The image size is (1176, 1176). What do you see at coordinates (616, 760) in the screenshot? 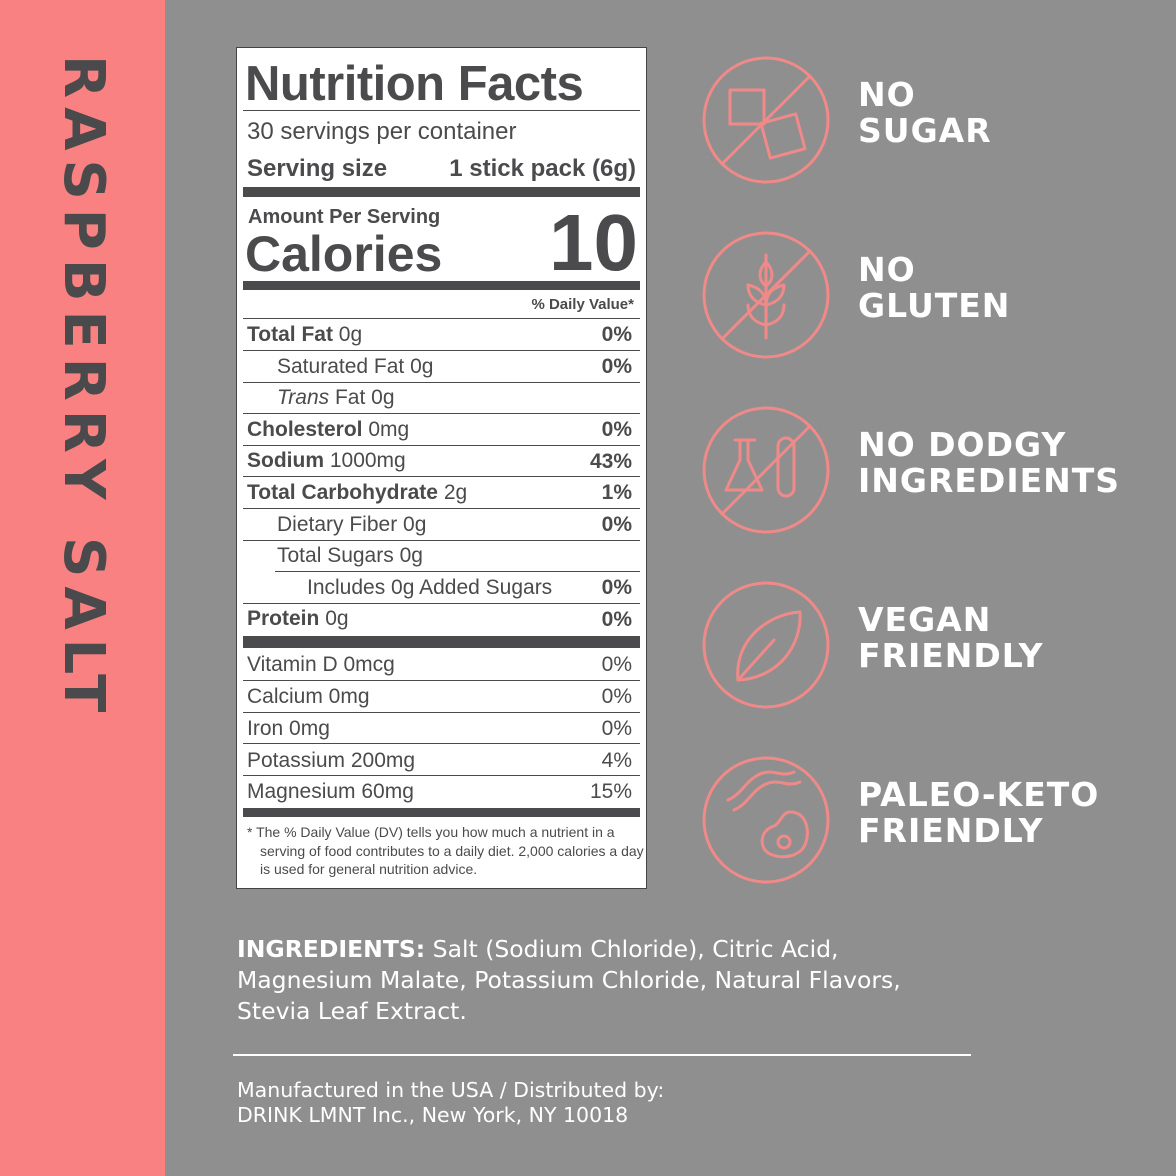
I see `vitamin-dv: 4%` at bounding box center [616, 760].